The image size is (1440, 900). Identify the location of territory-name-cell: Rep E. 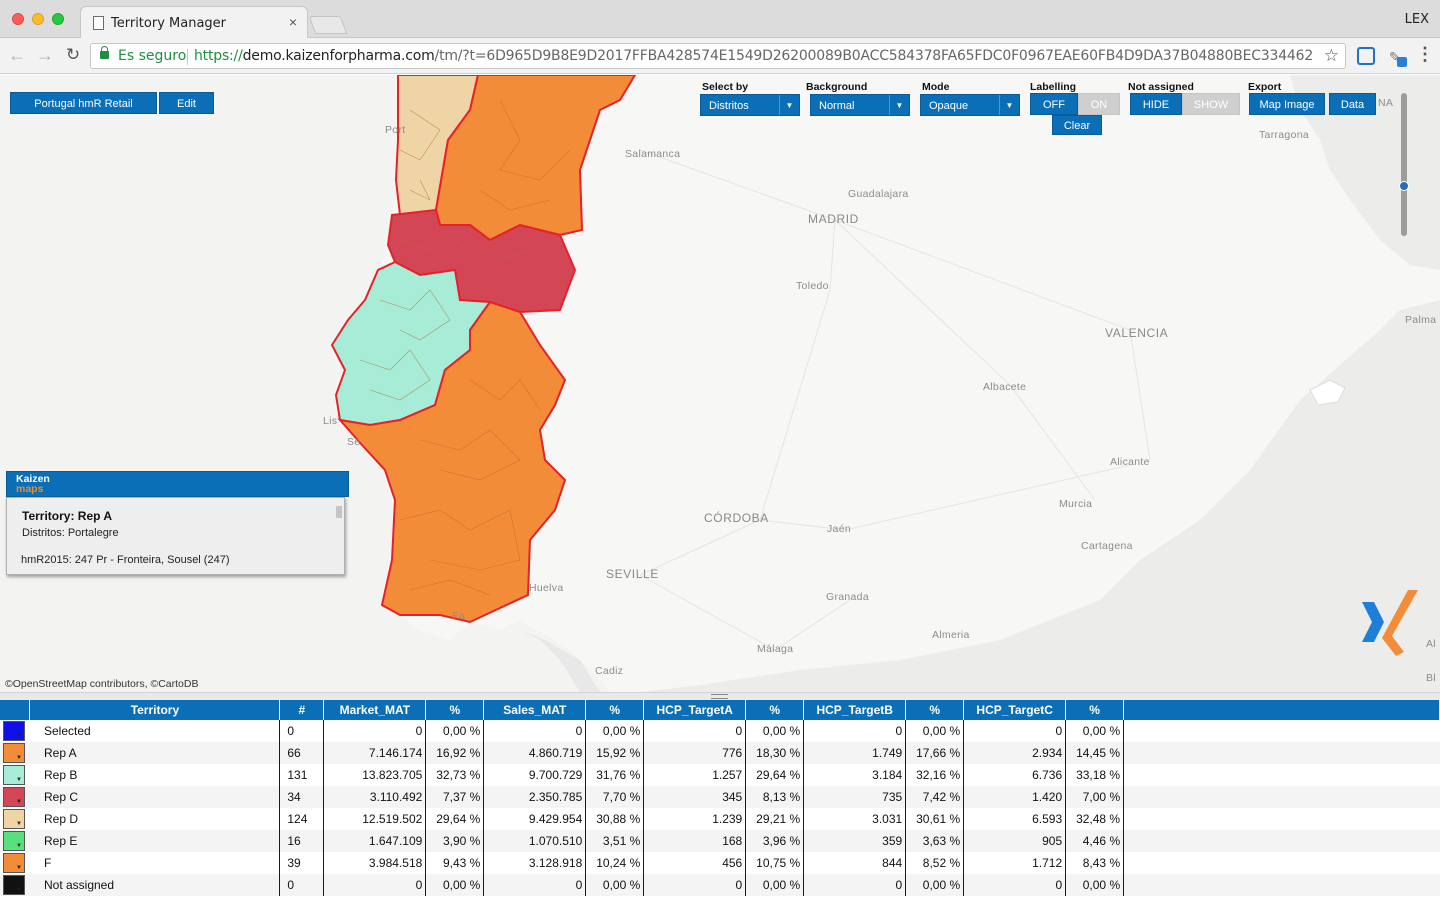
(155, 841).